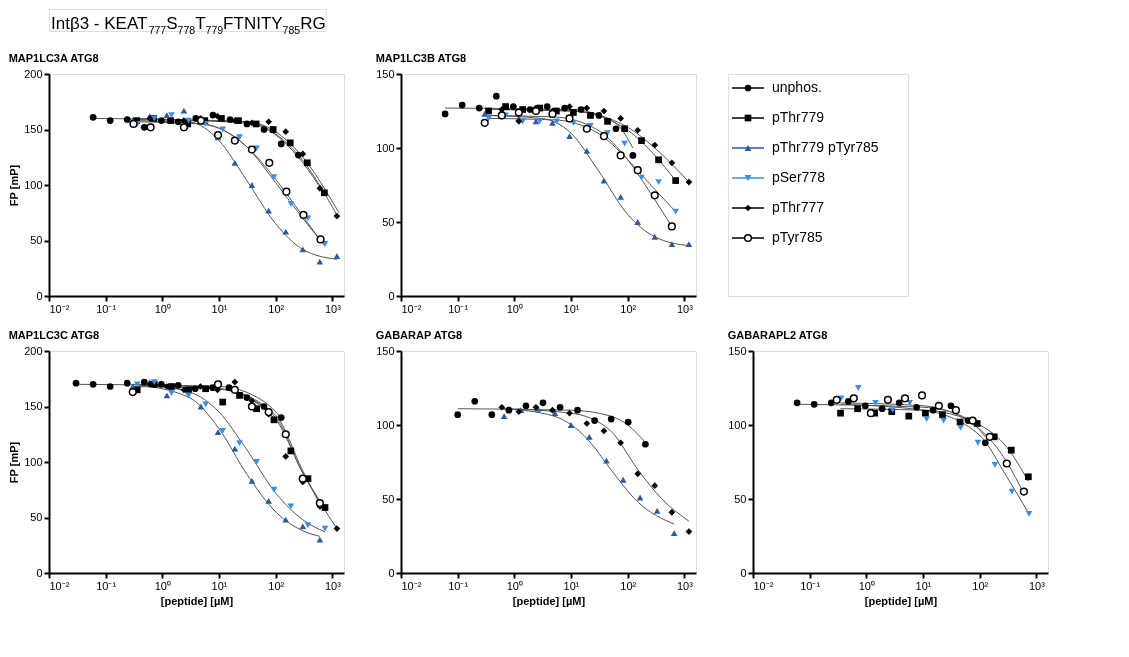  What do you see at coordinates (54, 335) in the screenshot?
I see `chart-title: MAP1LC3C ATG8` at bounding box center [54, 335].